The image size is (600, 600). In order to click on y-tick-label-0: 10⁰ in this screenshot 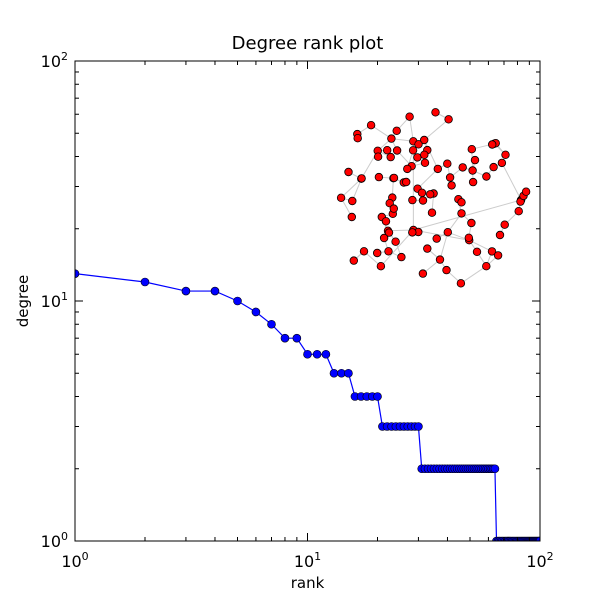, I will do `click(54, 540)`.